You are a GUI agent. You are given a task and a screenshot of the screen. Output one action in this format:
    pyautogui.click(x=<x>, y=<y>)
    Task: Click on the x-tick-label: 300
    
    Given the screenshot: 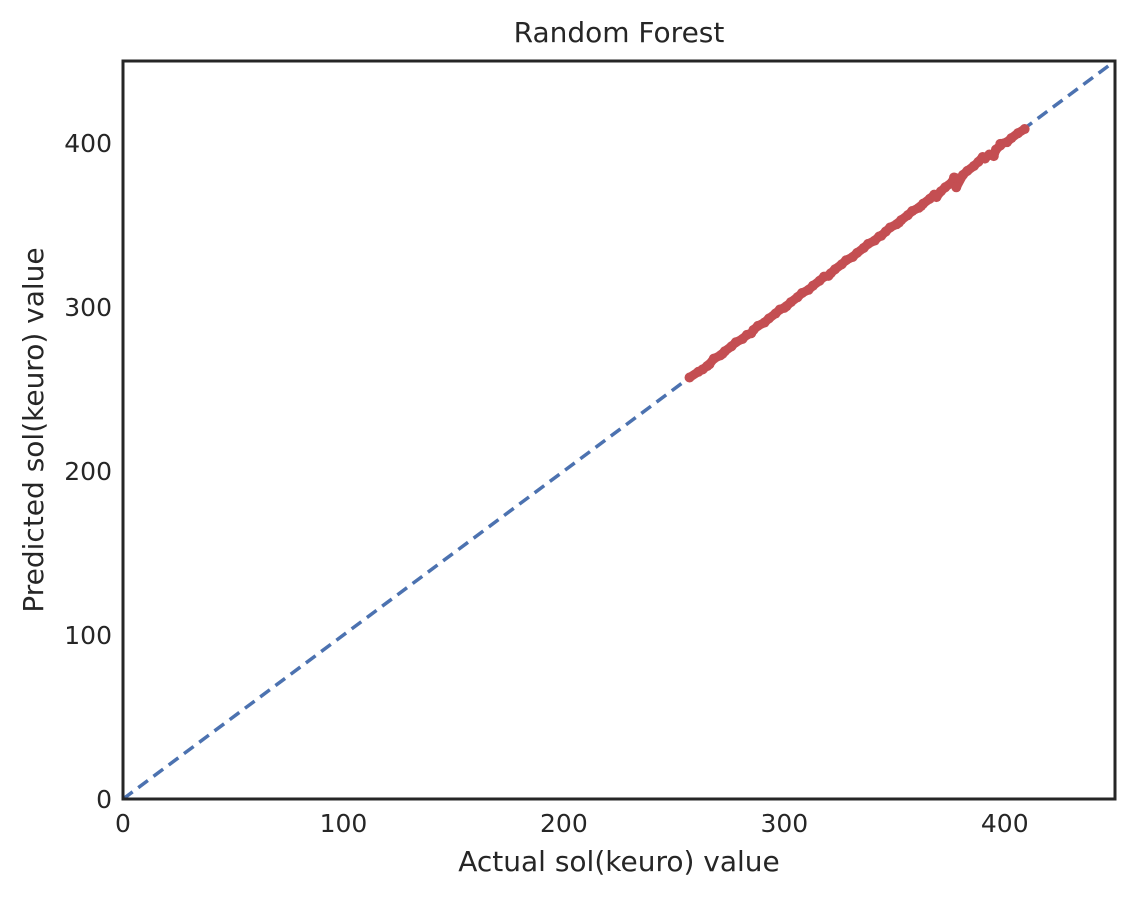 What is the action you would take?
    pyautogui.click(x=784, y=823)
    